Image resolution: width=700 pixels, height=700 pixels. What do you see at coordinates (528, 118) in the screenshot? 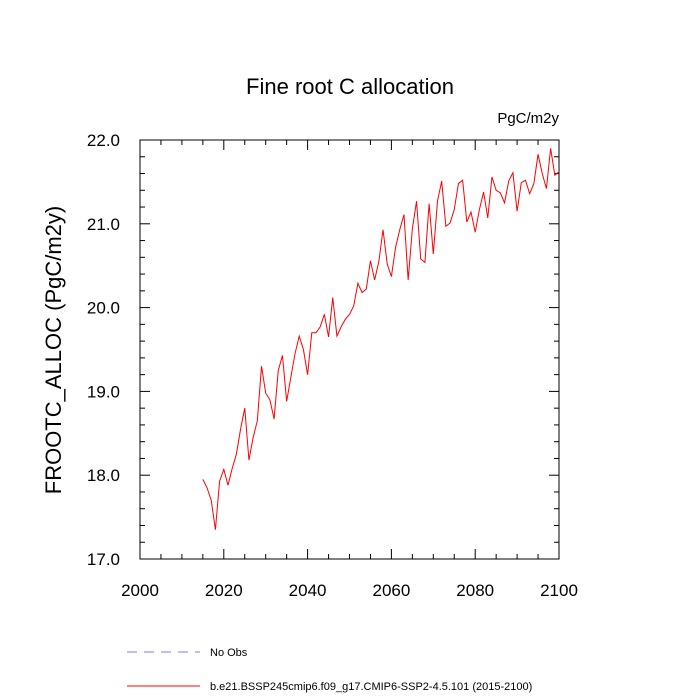
I see `units-label: PgC/m2y` at bounding box center [528, 118].